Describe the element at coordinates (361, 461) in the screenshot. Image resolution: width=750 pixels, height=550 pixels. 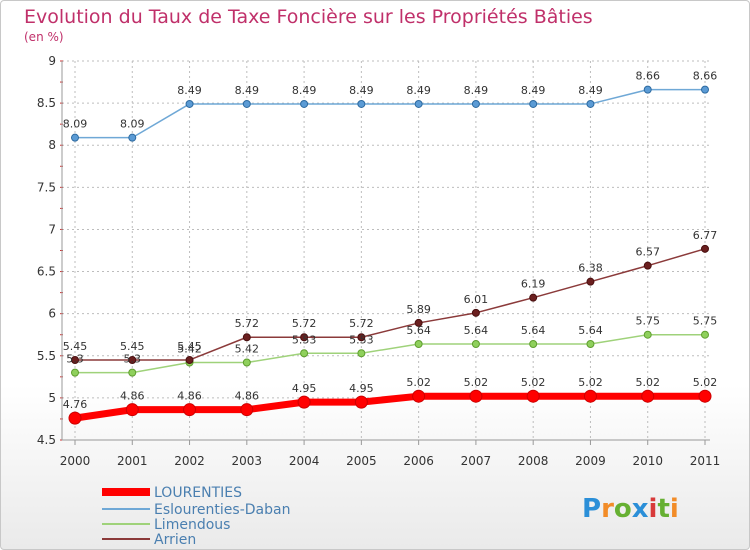
I see `x-tick-label: 2005` at that location.